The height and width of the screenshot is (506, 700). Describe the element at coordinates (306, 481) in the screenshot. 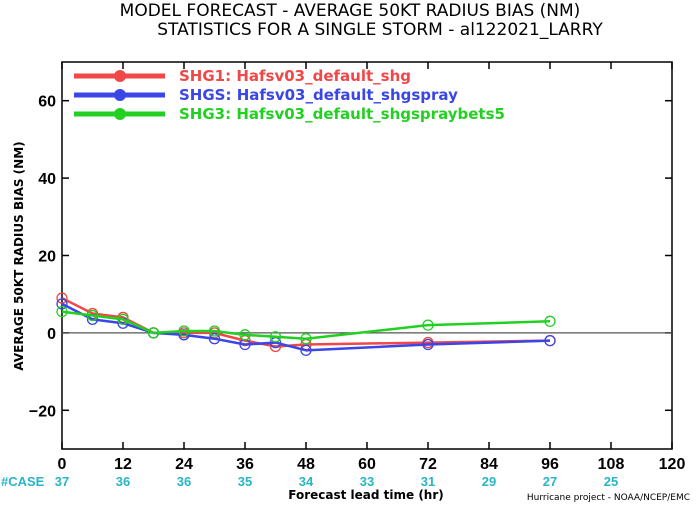

I see `case-count: 34` at that location.